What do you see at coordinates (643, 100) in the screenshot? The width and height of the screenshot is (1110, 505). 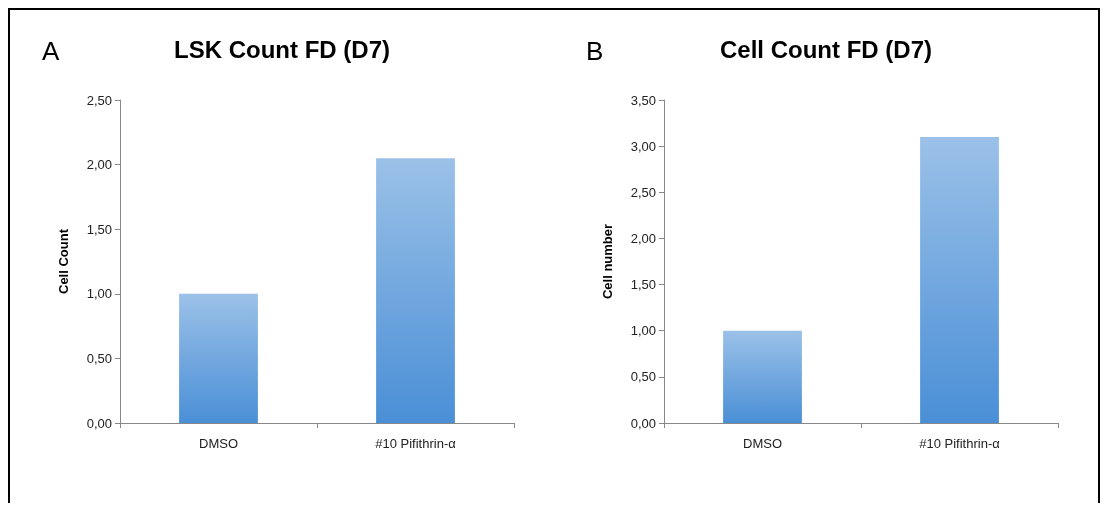 I see `y-tick-label: 3,50` at bounding box center [643, 100].